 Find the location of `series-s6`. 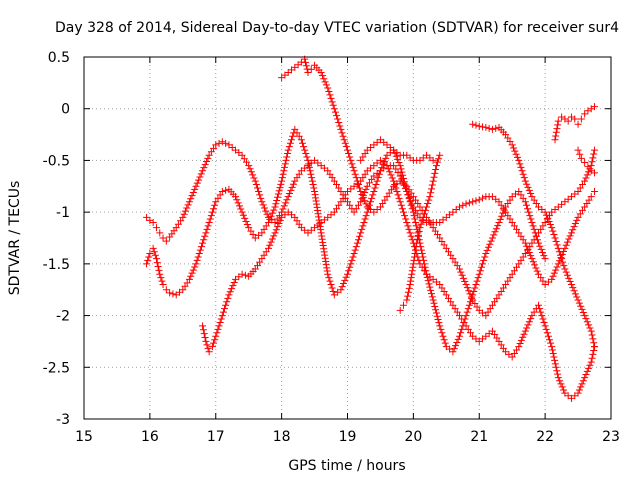

series-s6 is located at coordinates (575, 123).